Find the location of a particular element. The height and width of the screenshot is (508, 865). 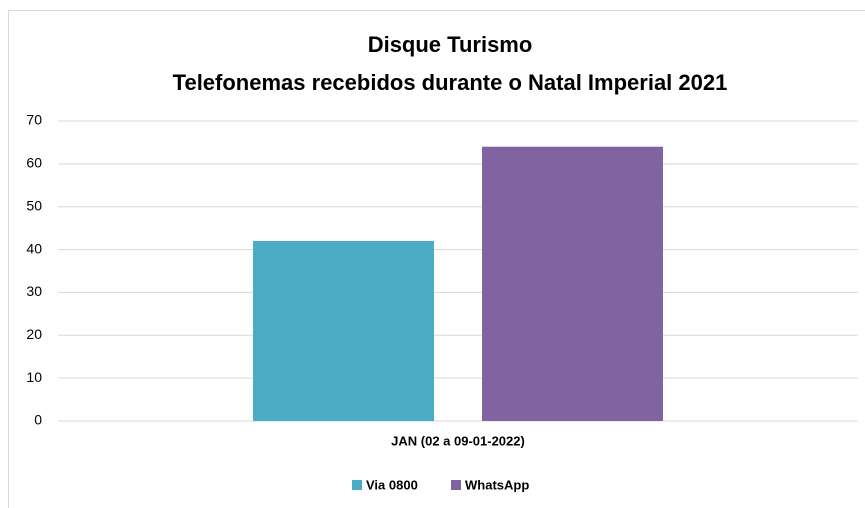

x-tick-label: JAN (02 a 09-01-2022) is located at coordinates (458, 440).